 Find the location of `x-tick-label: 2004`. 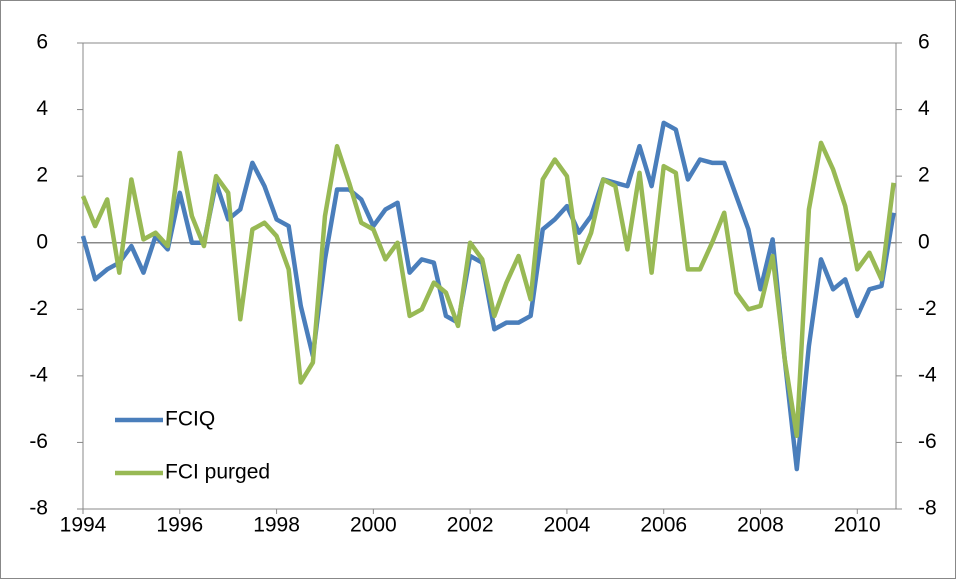

x-tick-label: 2004 is located at coordinates (567, 525).